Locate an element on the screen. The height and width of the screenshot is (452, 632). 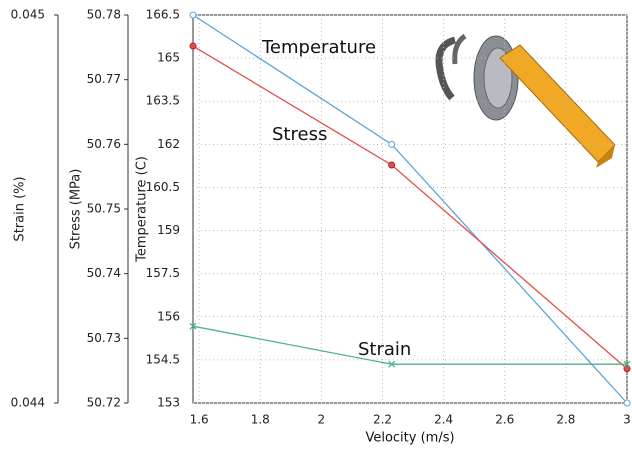
y-tick-label: 153 is located at coordinates (168, 403).